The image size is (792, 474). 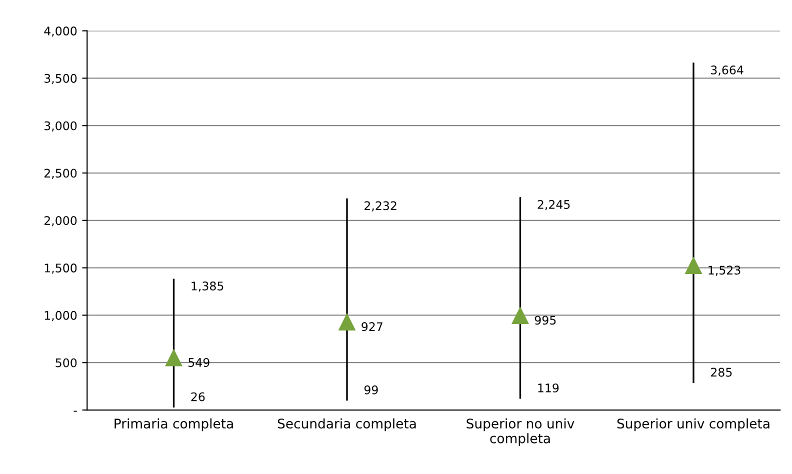 What do you see at coordinates (380, 206) in the screenshot?
I see `annotation: 2,232` at bounding box center [380, 206].